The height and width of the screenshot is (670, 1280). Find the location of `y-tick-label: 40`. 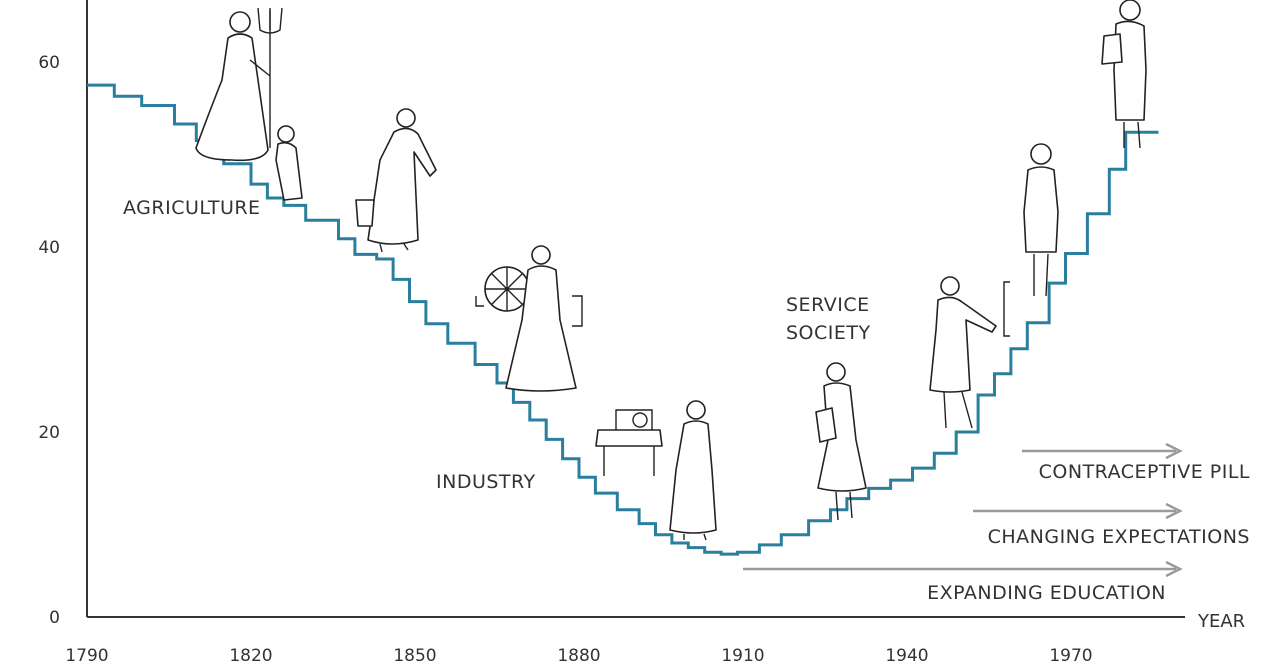

y-tick-label: 40 is located at coordinates (49, 248).